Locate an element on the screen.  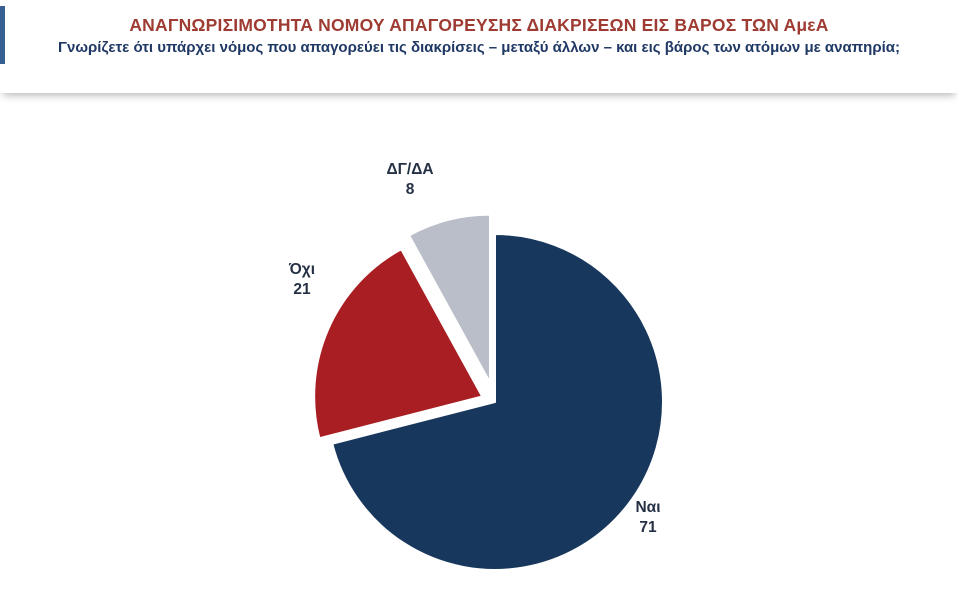
pie-label-no-value: 21 is located at coordinates (302, 289).